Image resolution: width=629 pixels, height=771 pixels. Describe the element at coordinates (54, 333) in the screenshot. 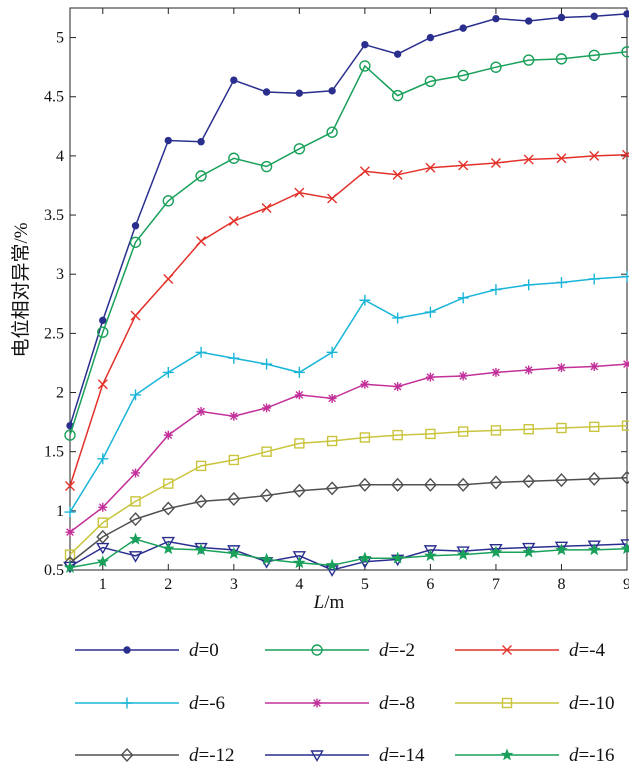

I see `y-tick-label: 2.5` at that location.